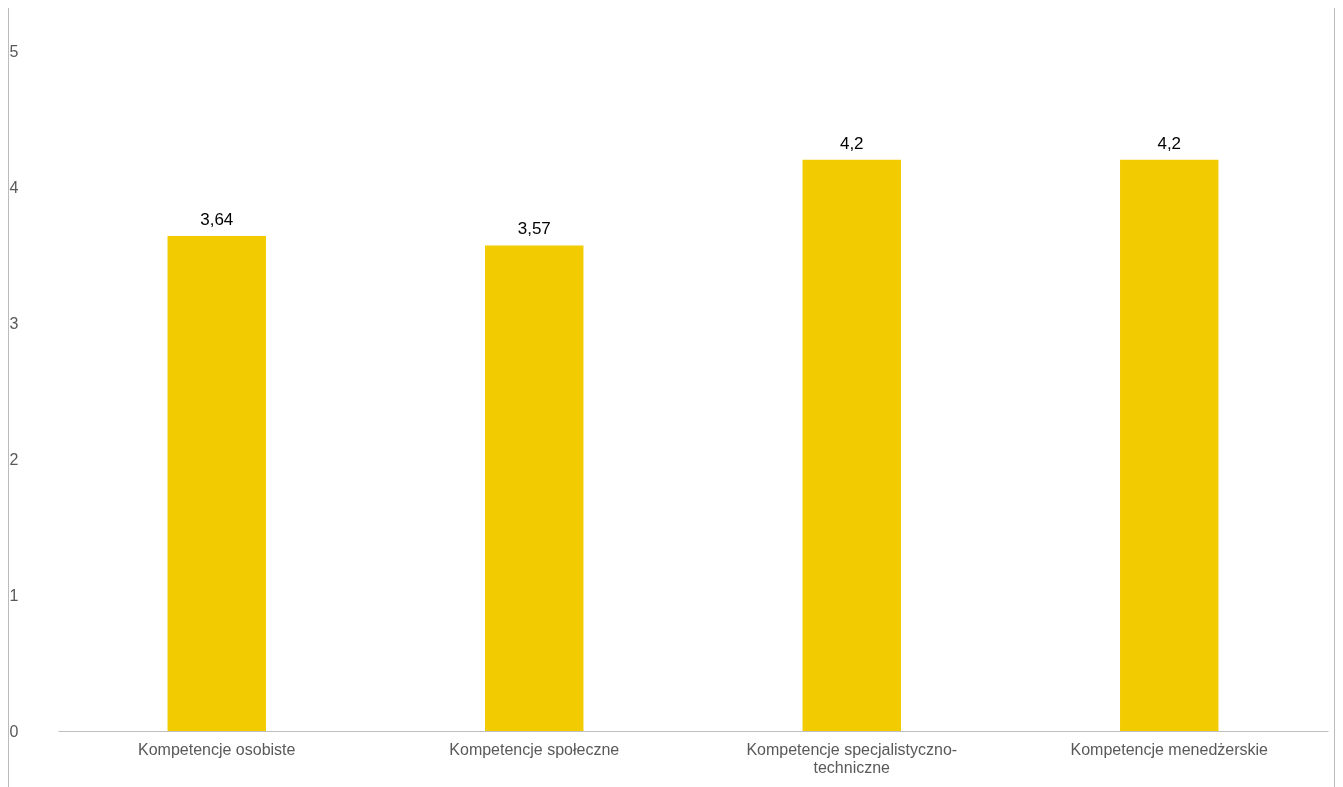  I want to click on data-label: 3,57, so click(534, 229).